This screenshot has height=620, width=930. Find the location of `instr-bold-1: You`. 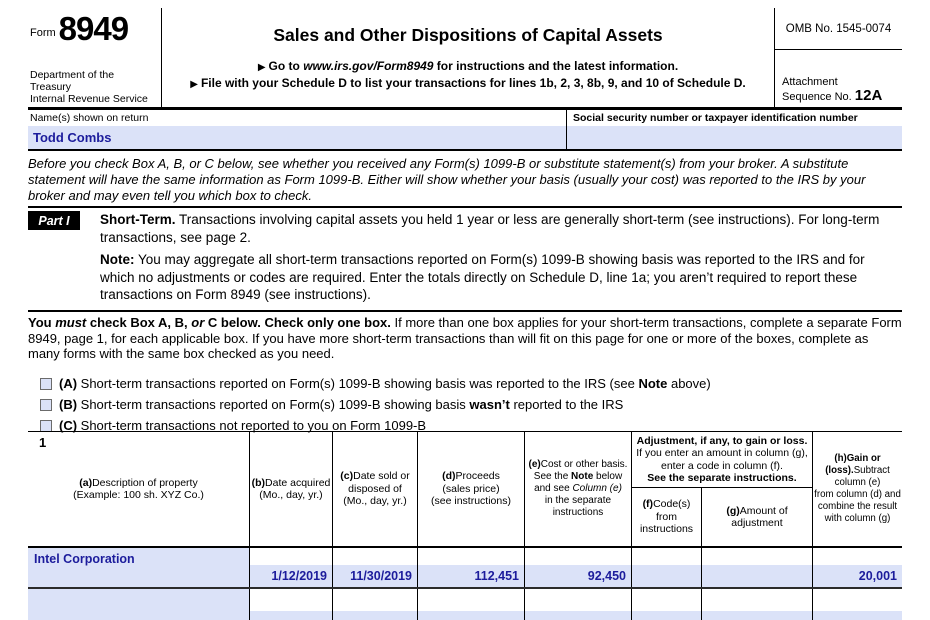

instr-bold-1: You is located at coordinates (42, 322).